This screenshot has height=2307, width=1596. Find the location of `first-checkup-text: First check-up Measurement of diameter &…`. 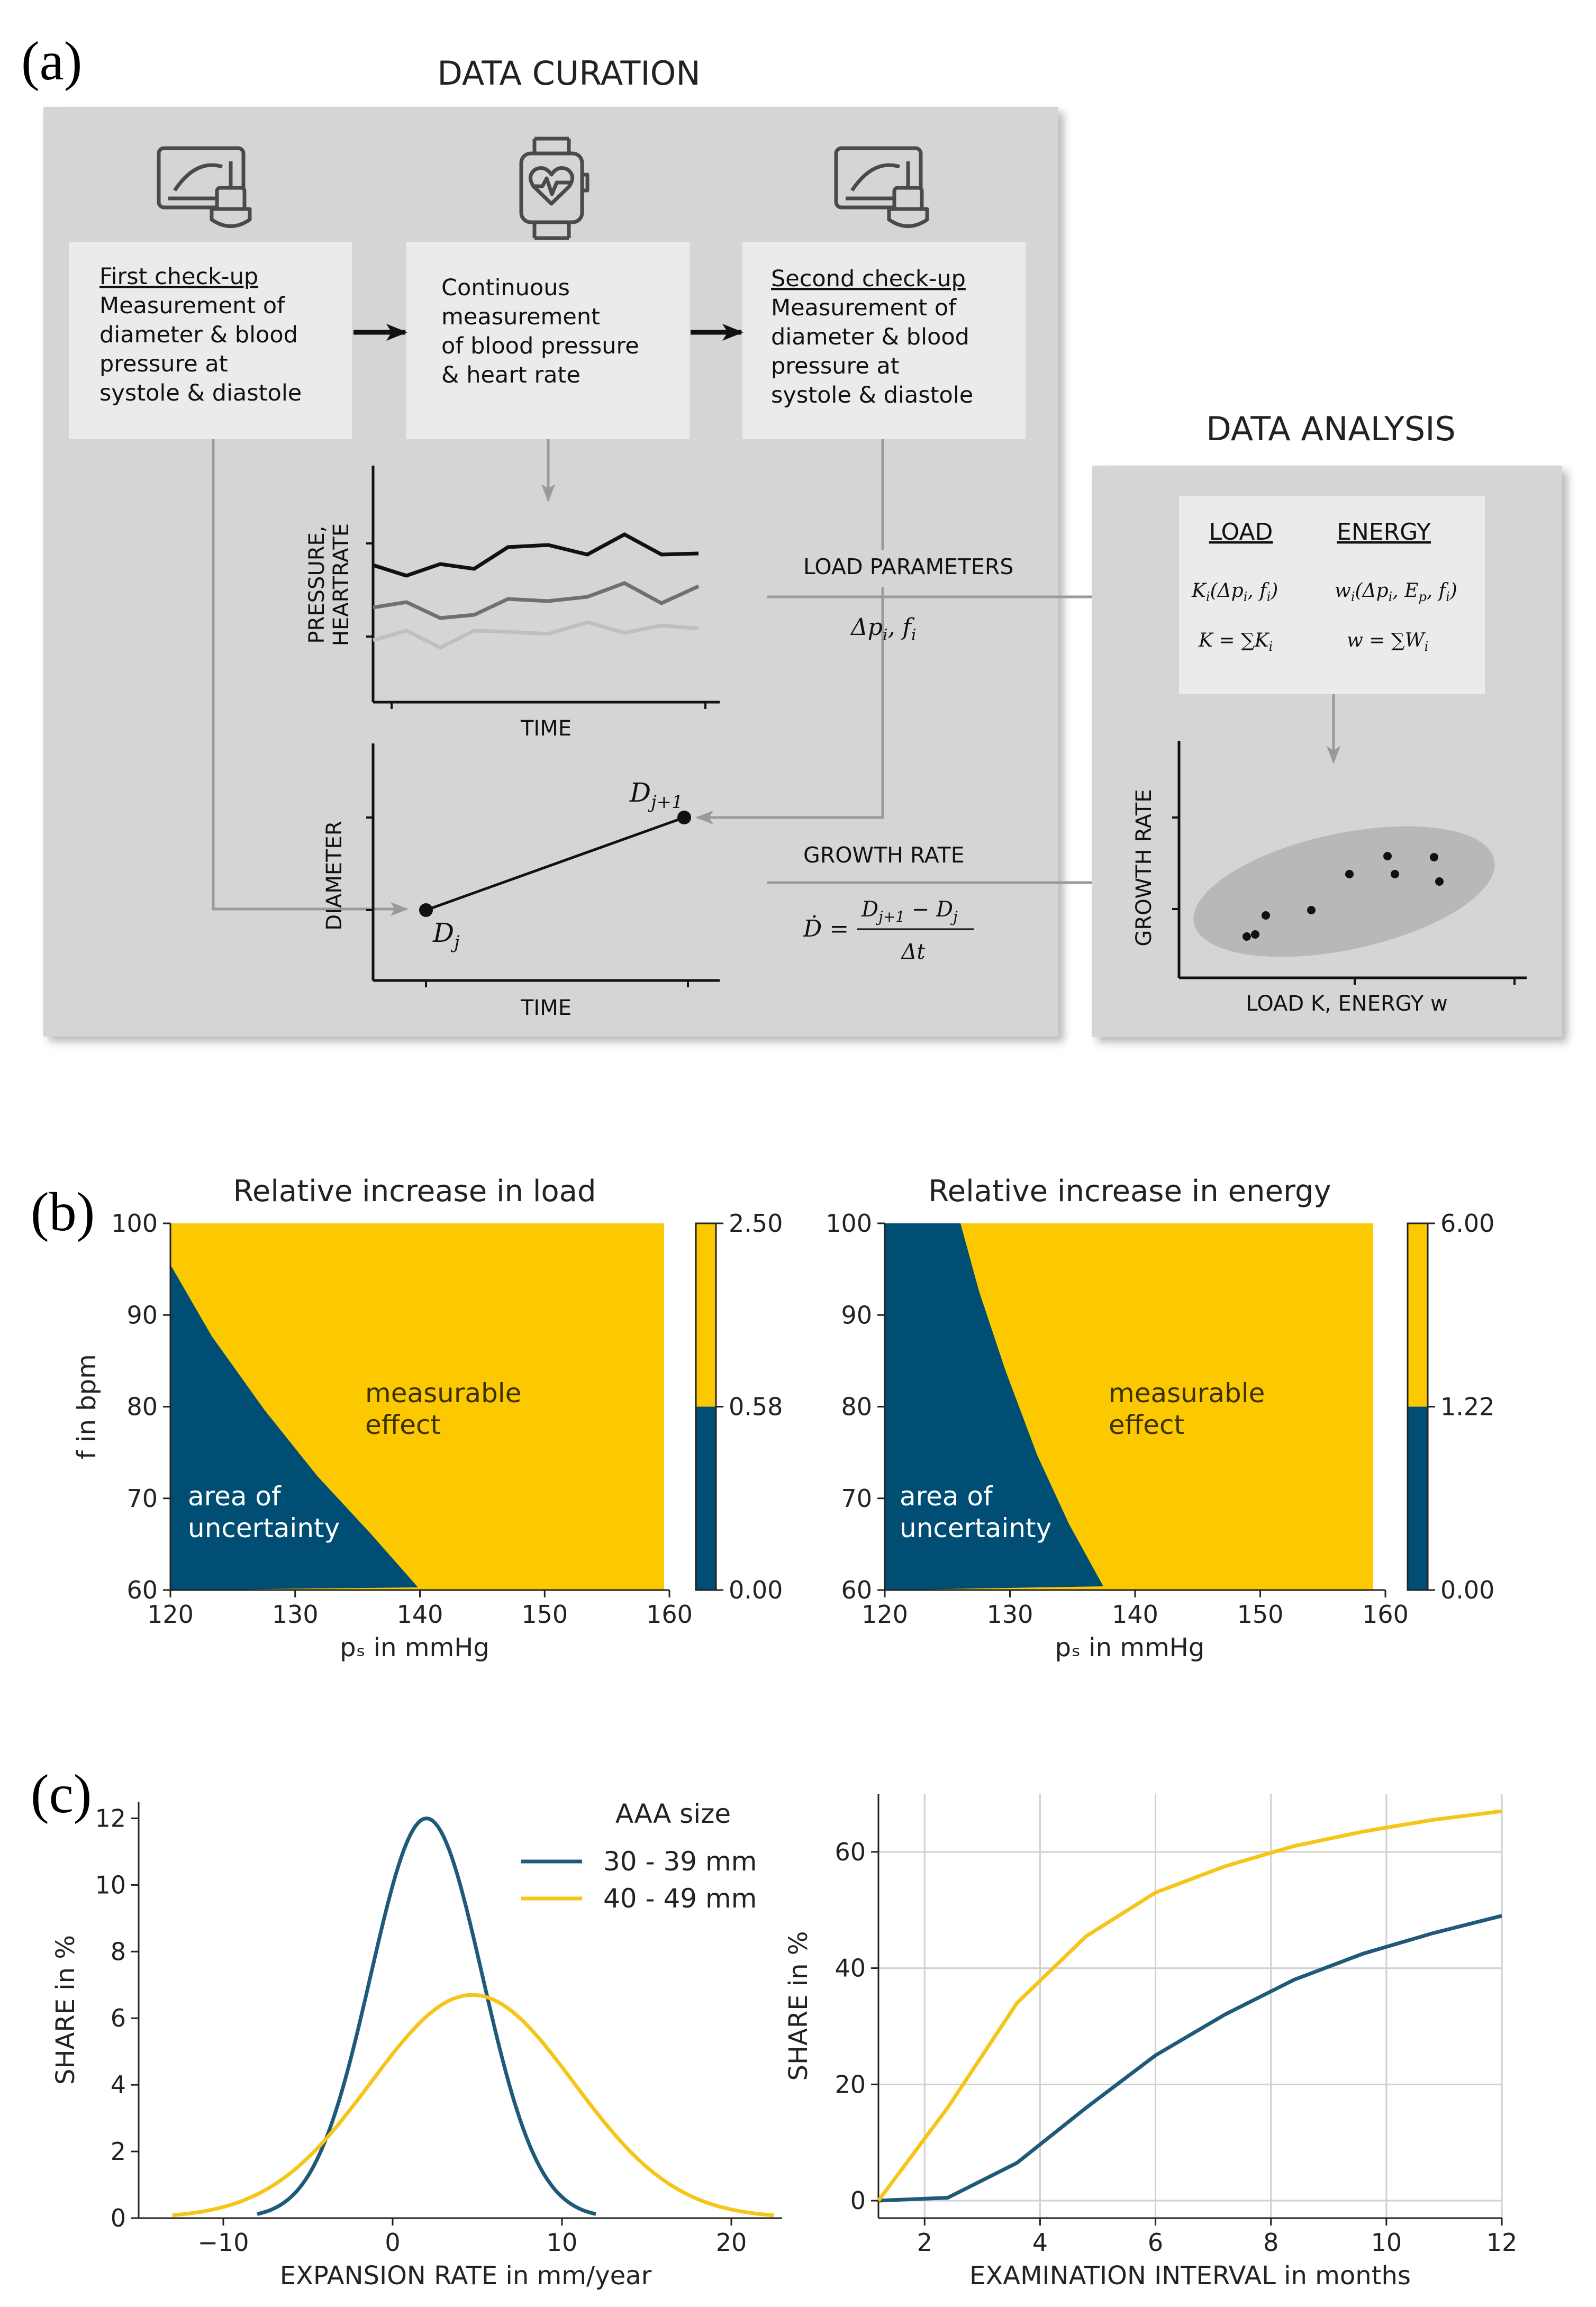

first-checkup-text: First check-up Measurement of diameter &… is located at coordinates (202, 335).